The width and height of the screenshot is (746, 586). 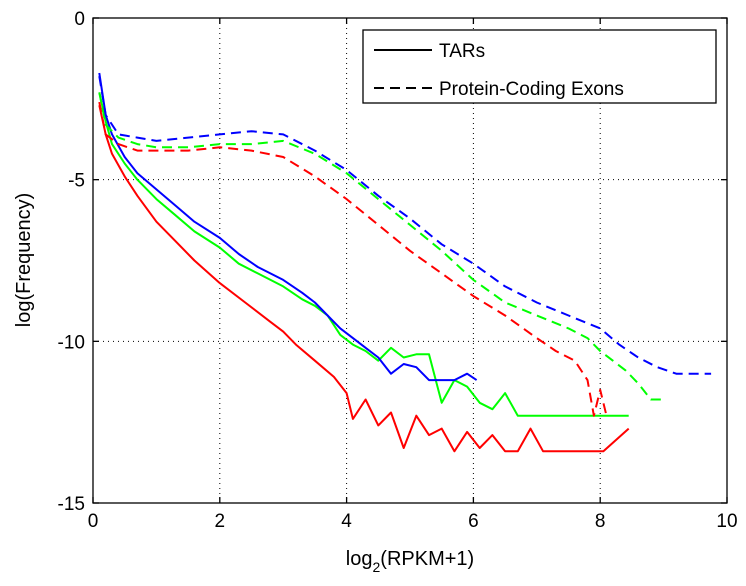 I want to click on y-tick-label: -15, so click(x=71, y=504).